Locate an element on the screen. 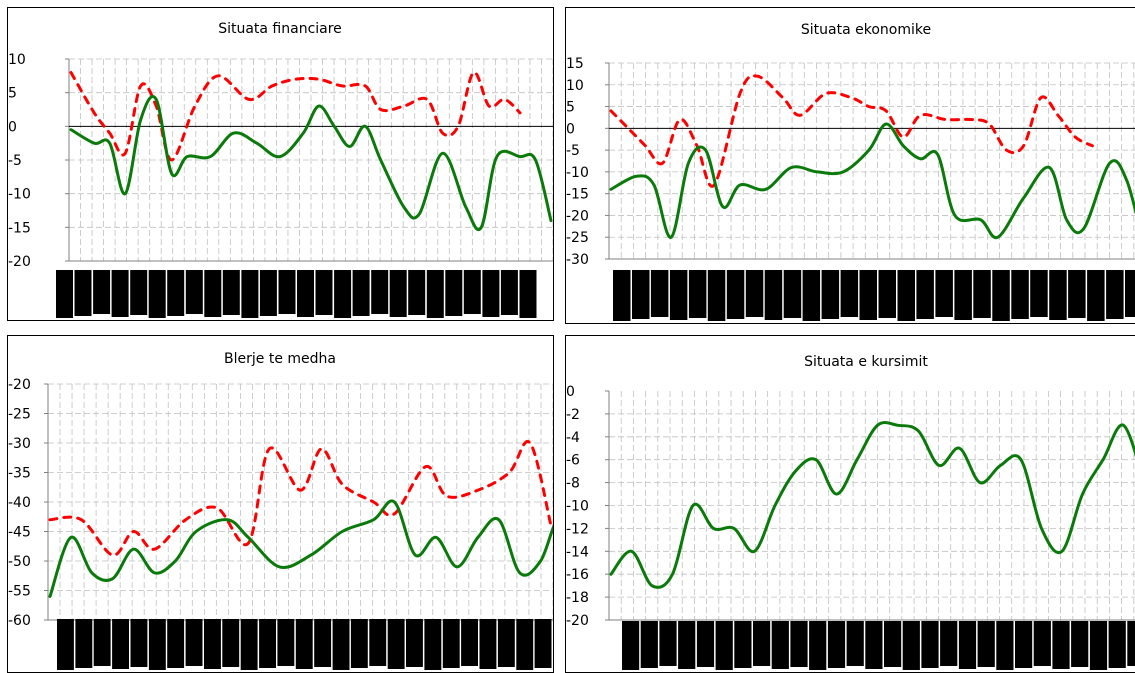 Image resolution: width=1135 pixels, height=673 pixels. y-tick-label: 10 is located at coordinates (575, 86).